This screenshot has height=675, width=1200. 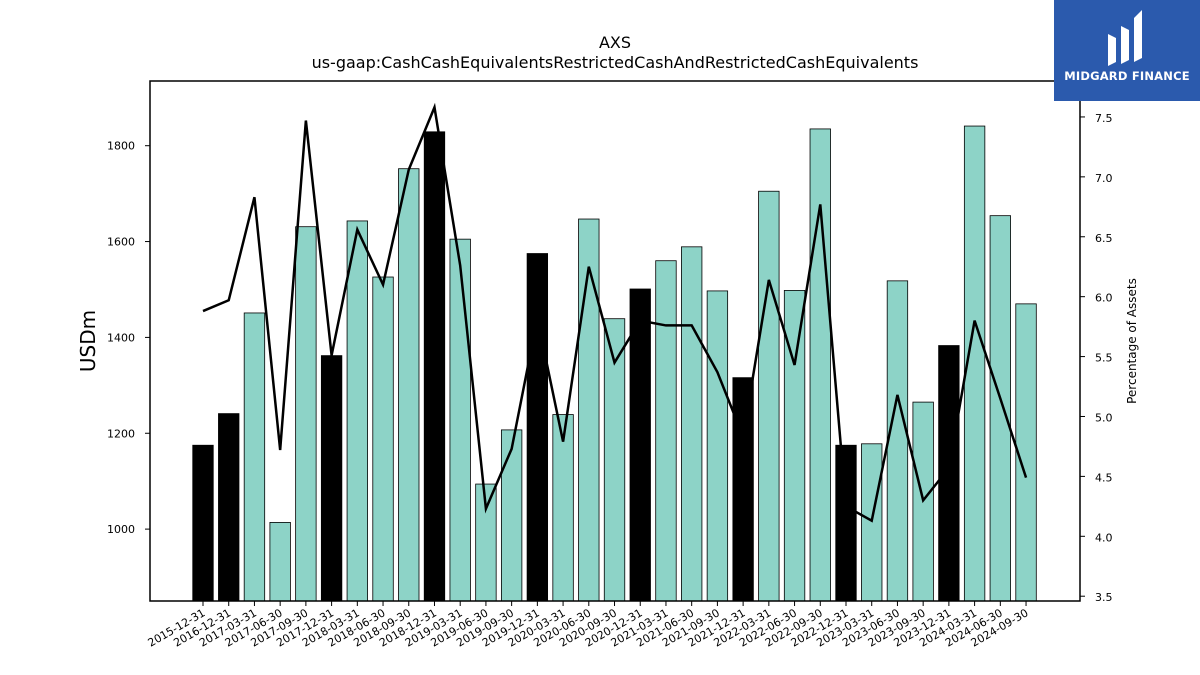 What do you see at coordinates (1127, 76) in the screenshot?
I see `logo-text: MIDGARD FINANCE` at bounding box center [1127, 76].